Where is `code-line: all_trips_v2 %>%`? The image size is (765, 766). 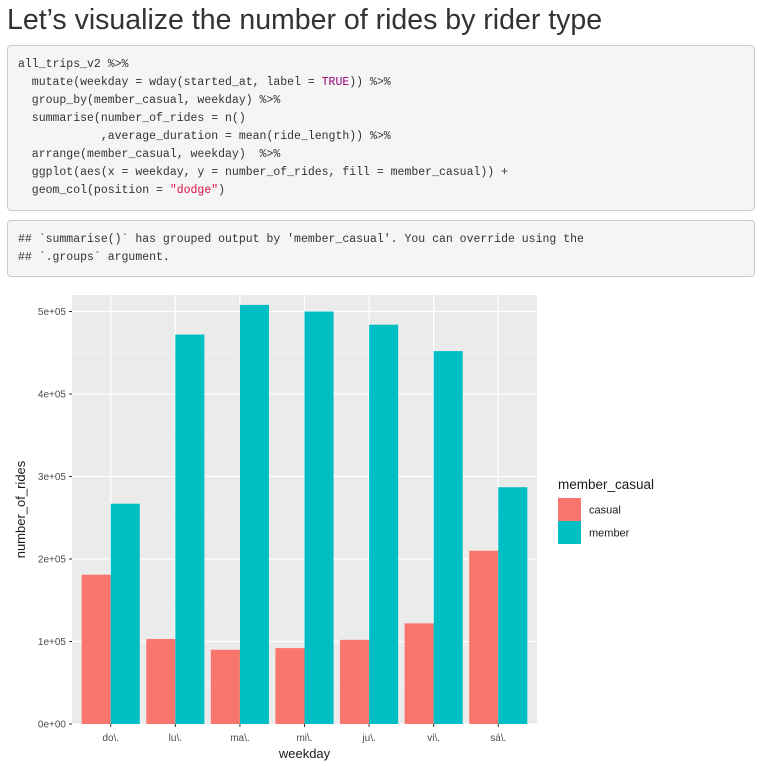 code-line: all_trips_v2 %>% is located at coordinates (73, 64).